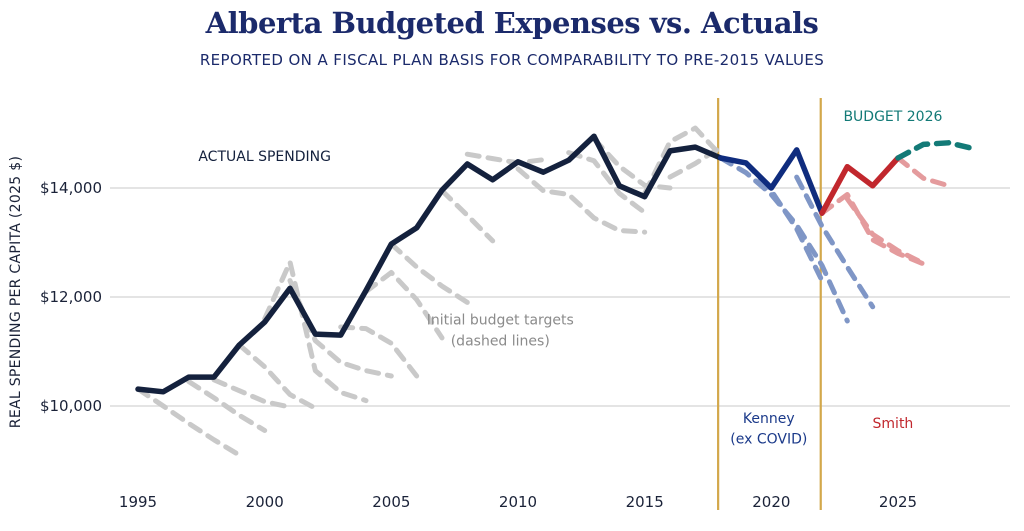  Describe the element at coordinates (379, 351) in the screenshot. I see `series-line-budget-target-2003` at that location.